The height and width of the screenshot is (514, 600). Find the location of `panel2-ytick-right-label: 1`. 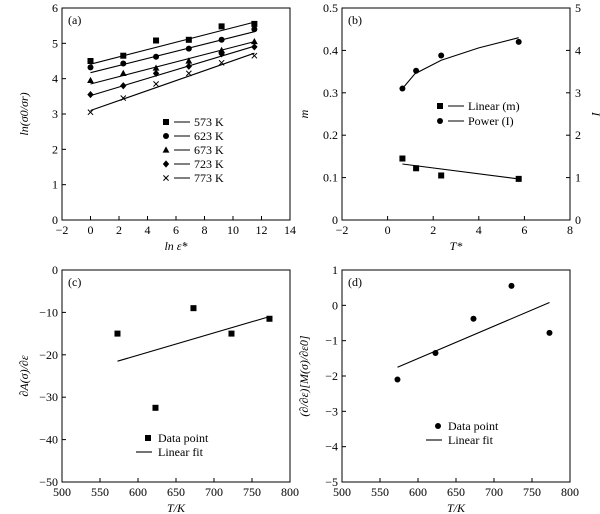

panel2-ytick-right-label: 1 is located at coordinates (578, 178).